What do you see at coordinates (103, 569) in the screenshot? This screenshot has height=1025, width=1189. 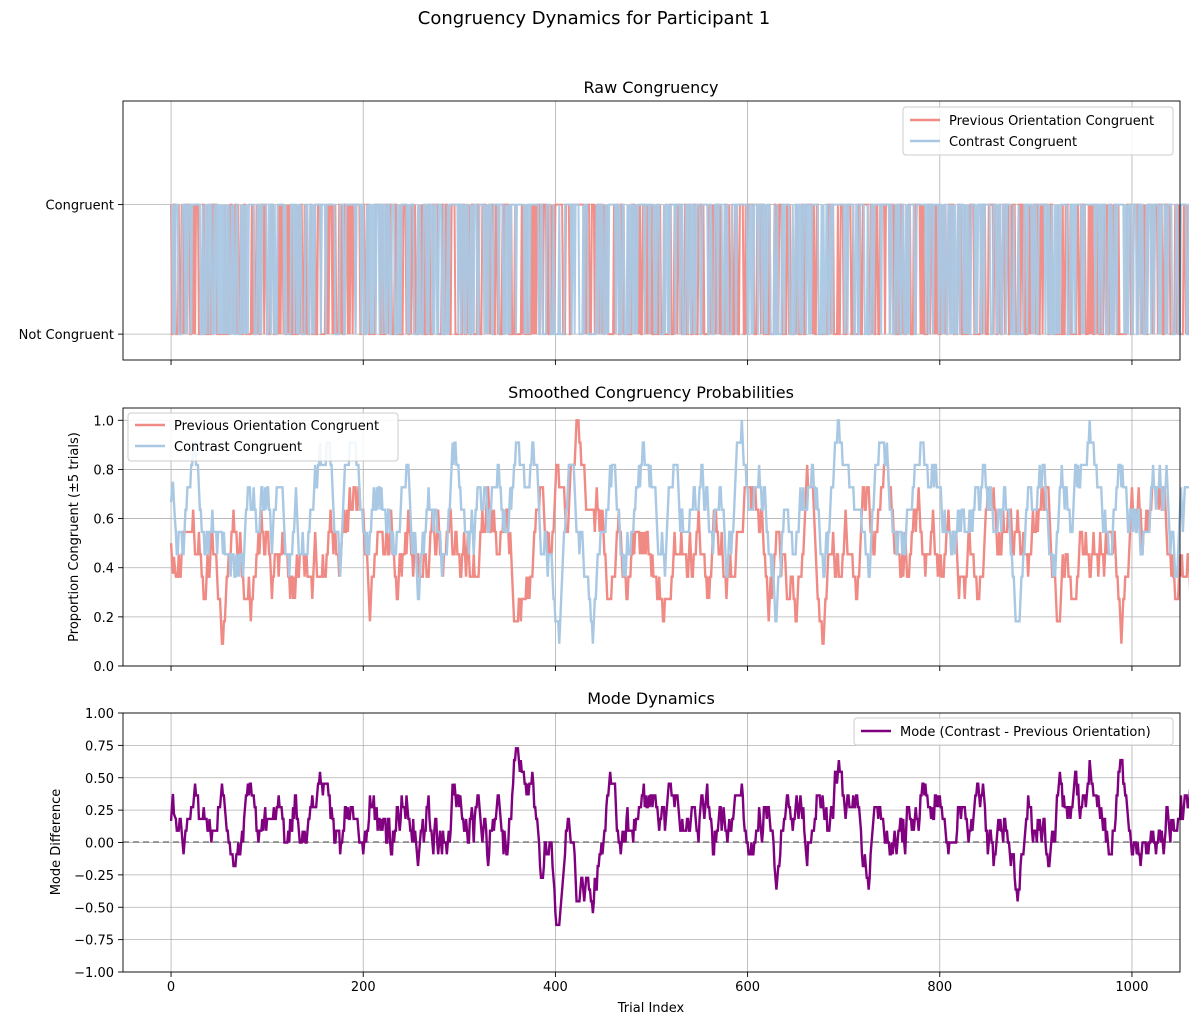 I see `smoothed-ytick-label: 0.4` at bounding box center [103, 569].